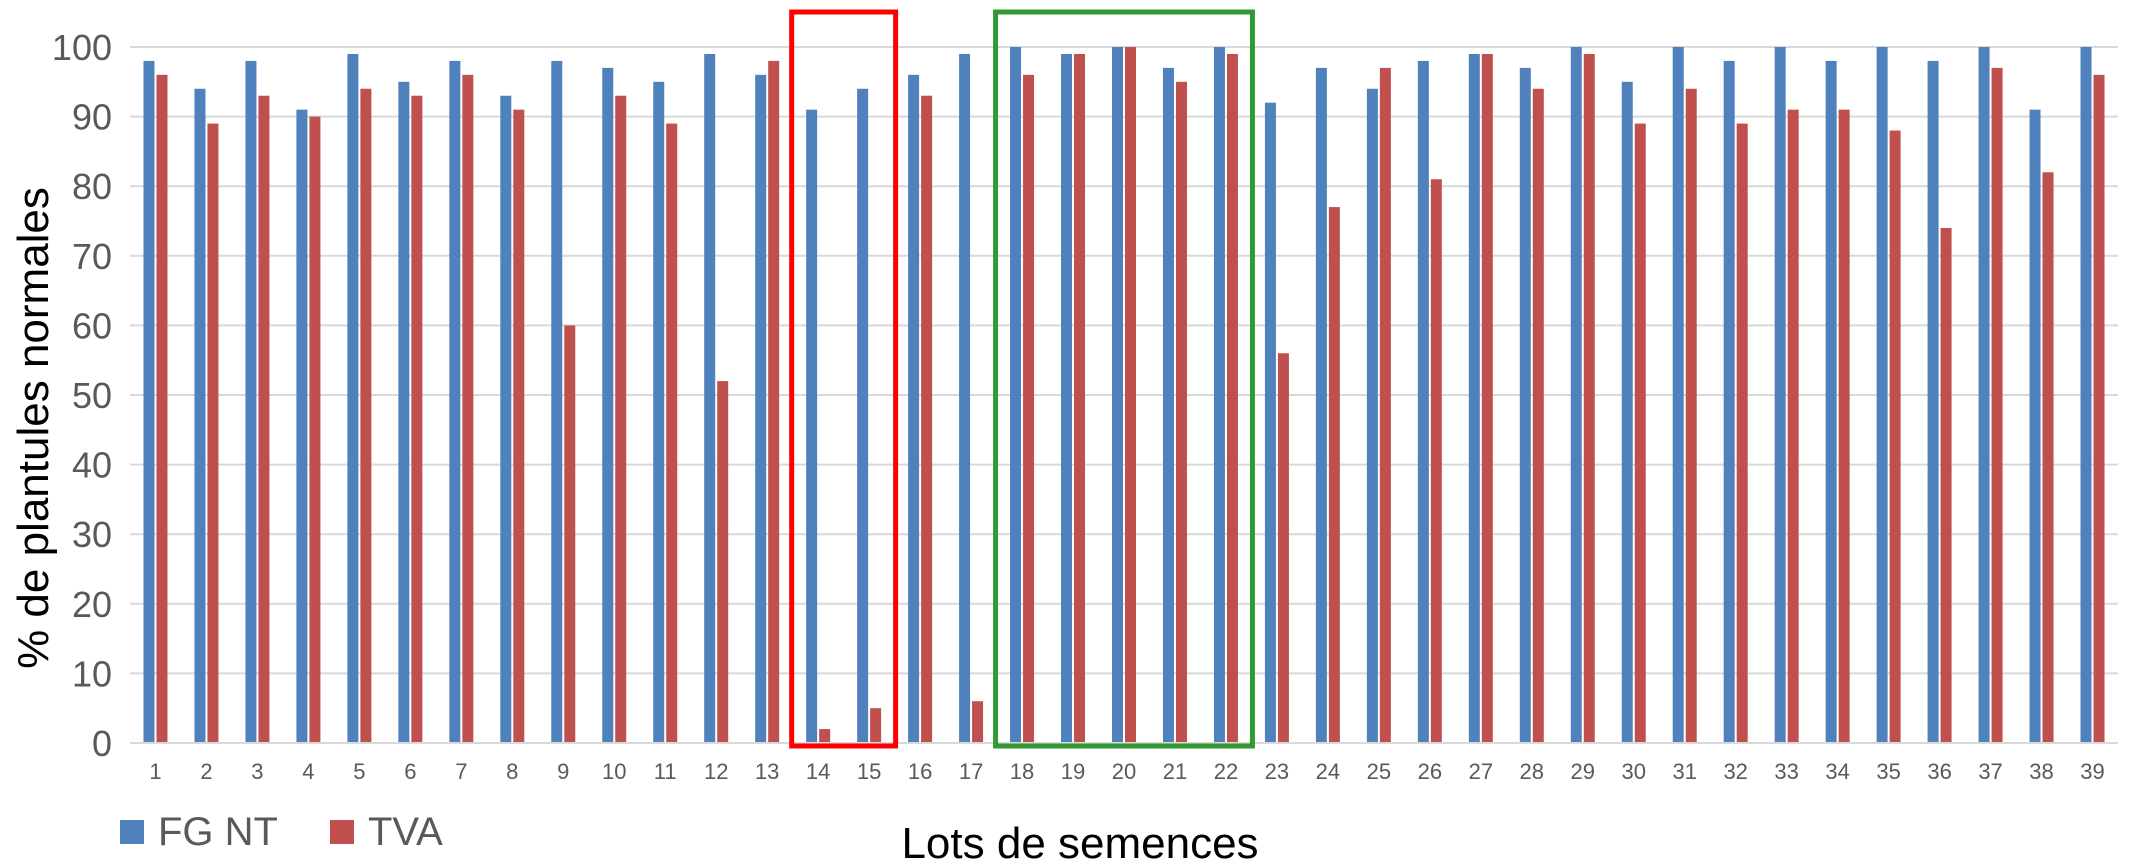 Image resolution: width=2131 pixels, height=864 pixels. What do you see at coordinates (2041, 771) in the screenshot?
I see `x-tick-label: 38` at bounding box center [2041, 771].